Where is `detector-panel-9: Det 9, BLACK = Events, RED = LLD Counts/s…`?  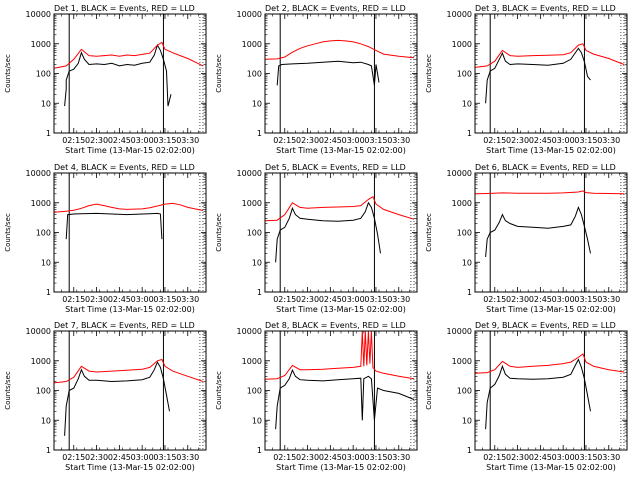
detector-panel-9: Det 9, BLACK = Events, RED = LLD Counts/s… is located at coordinates (526, 396).